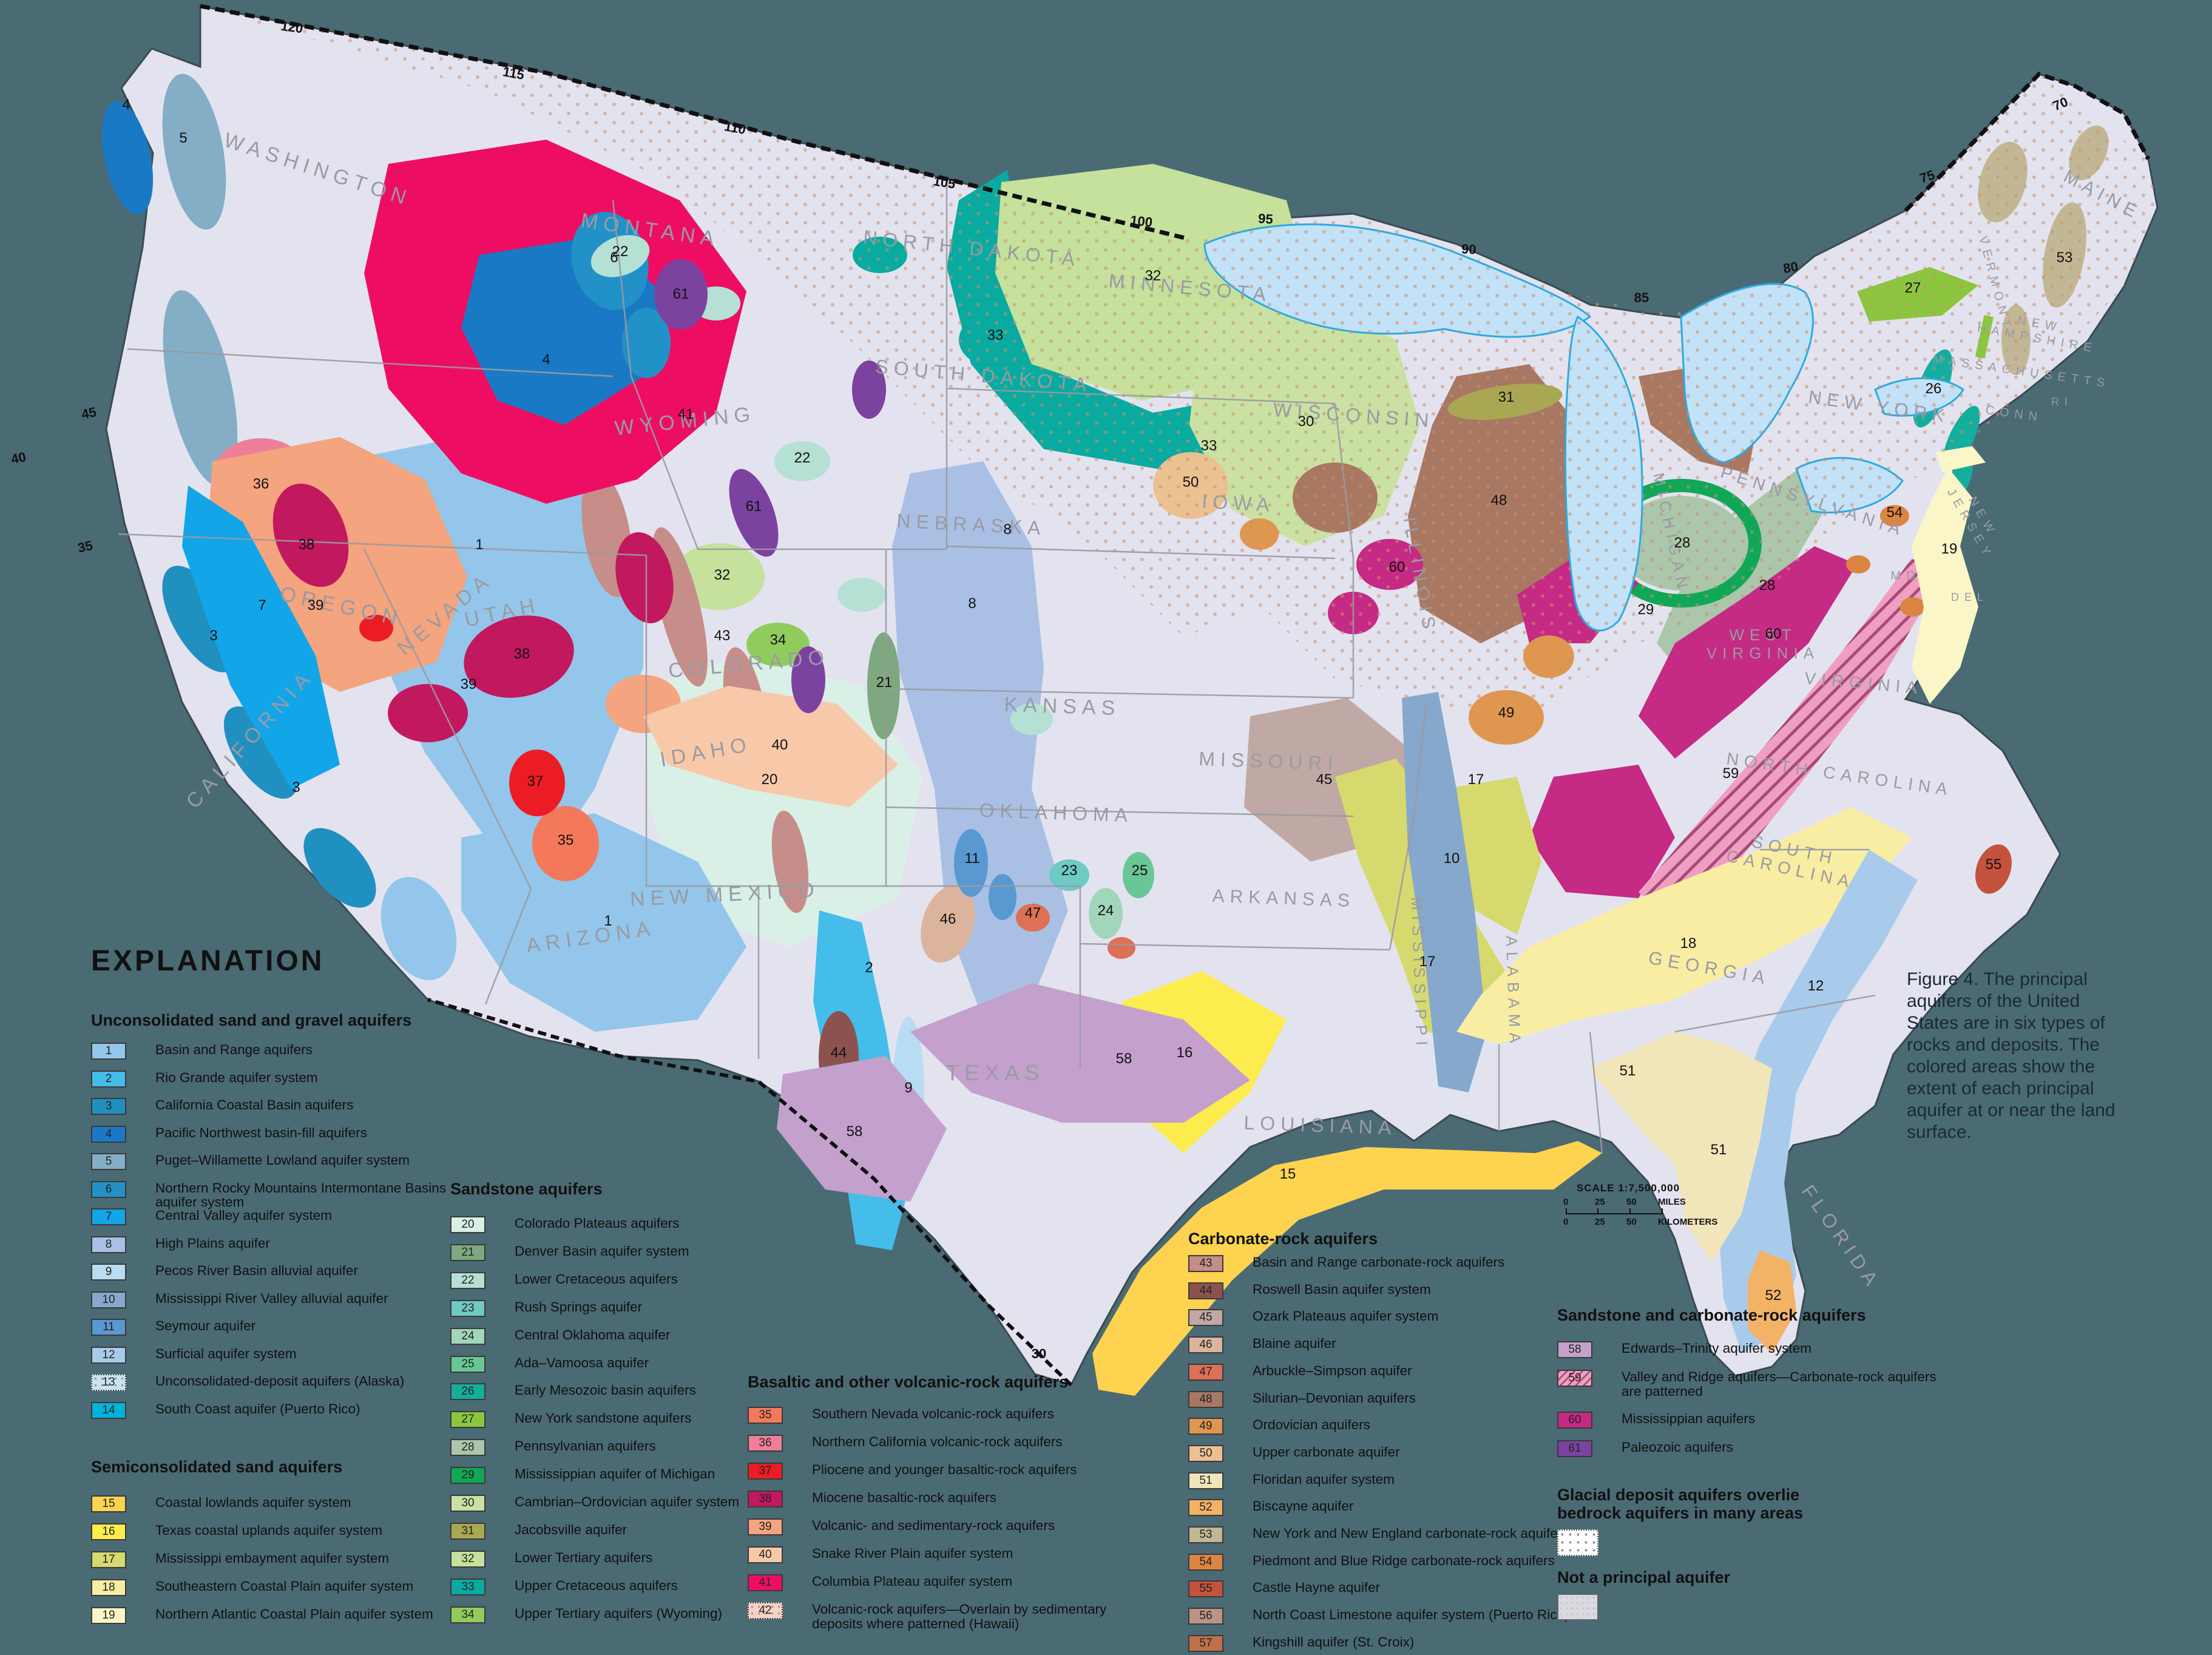  I want to click on not-principal-swatch, so click(1577, 1607).